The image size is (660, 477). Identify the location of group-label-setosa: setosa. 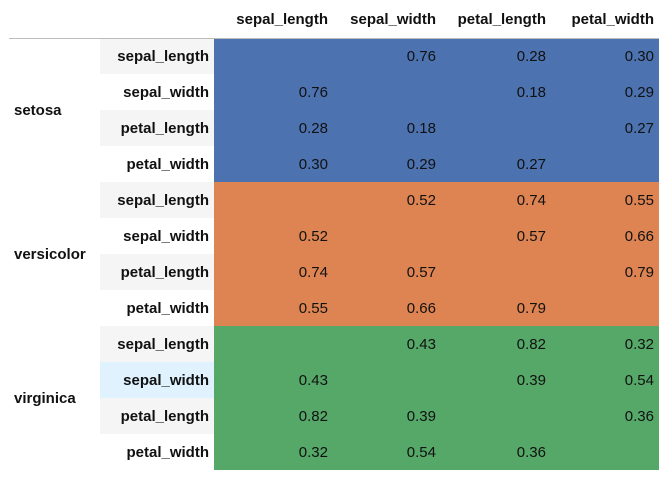
(54, 109).